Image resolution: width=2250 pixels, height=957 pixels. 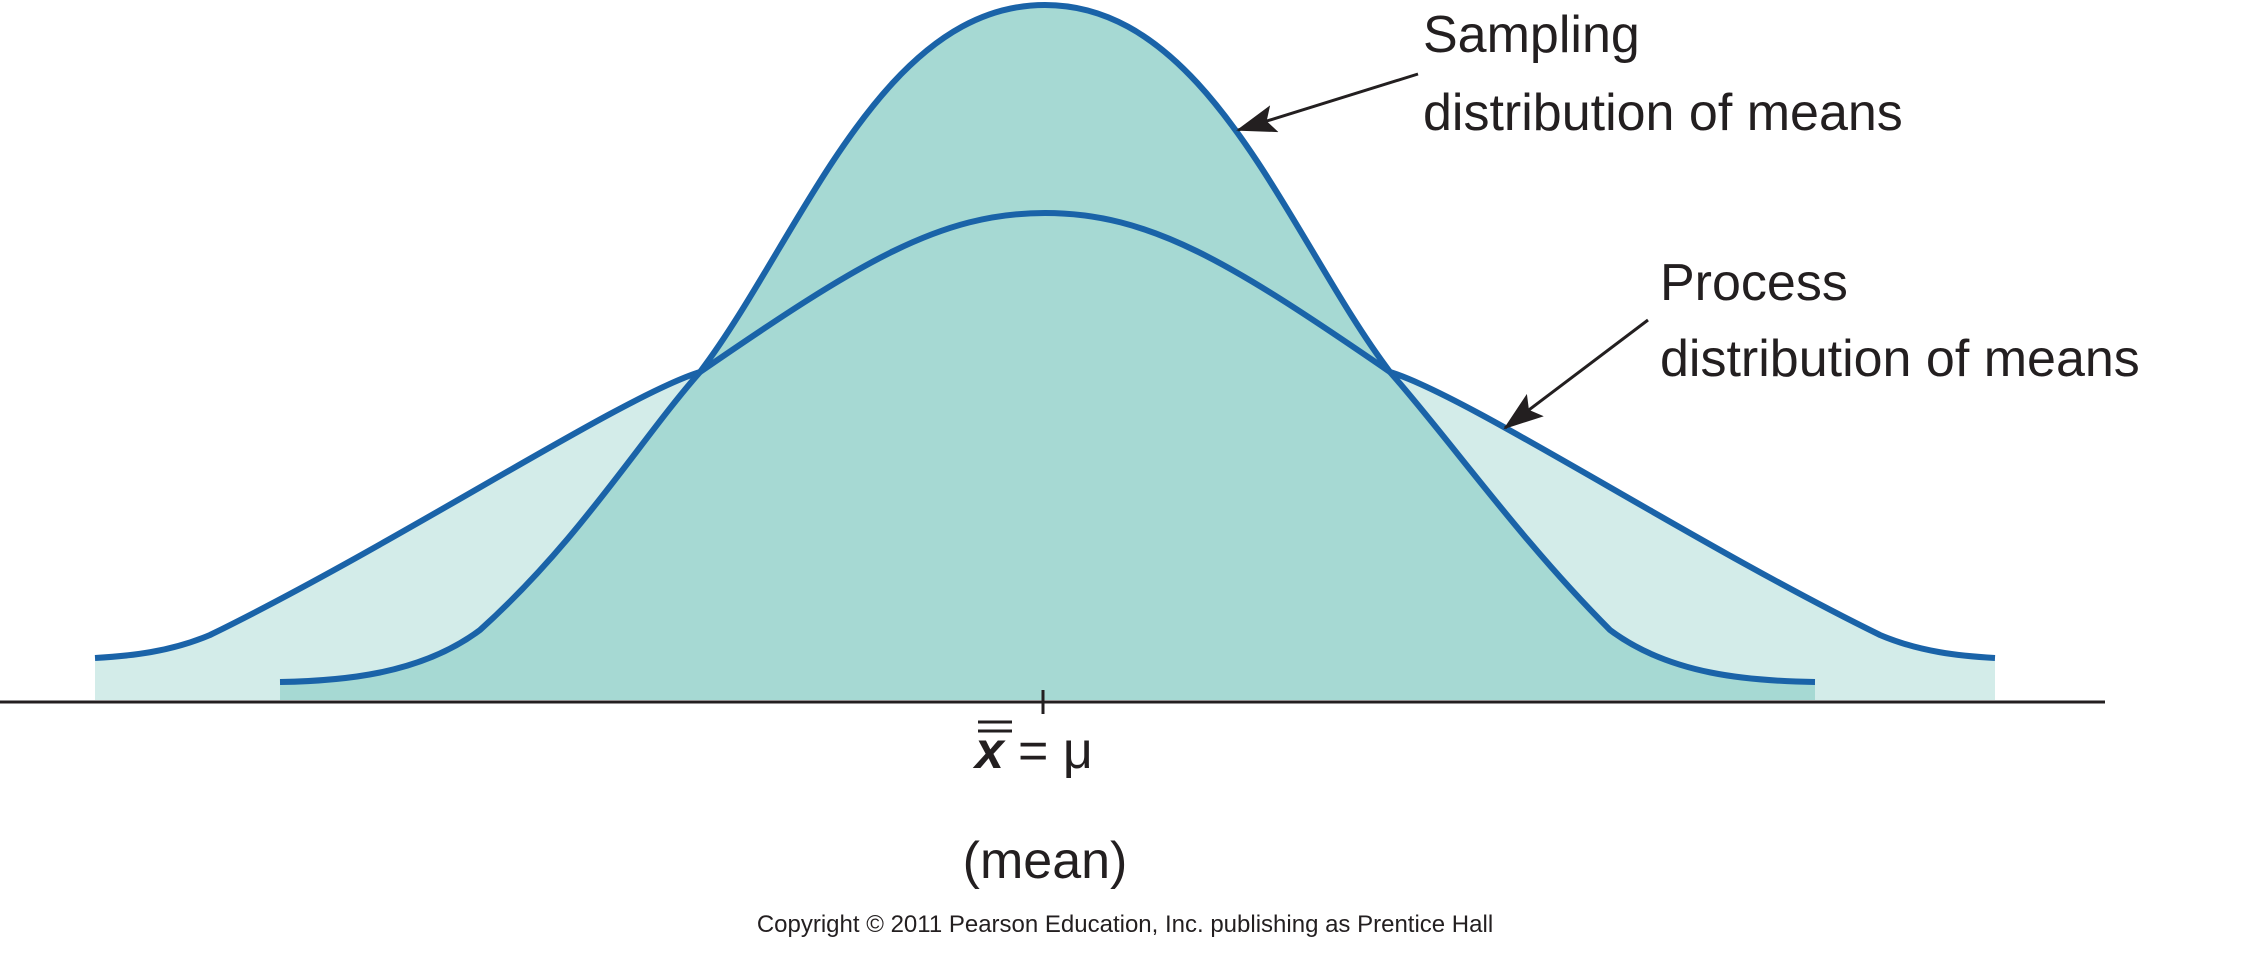 I want to click on mean-equals-mu: = μ, so click(x=1055, y=751).